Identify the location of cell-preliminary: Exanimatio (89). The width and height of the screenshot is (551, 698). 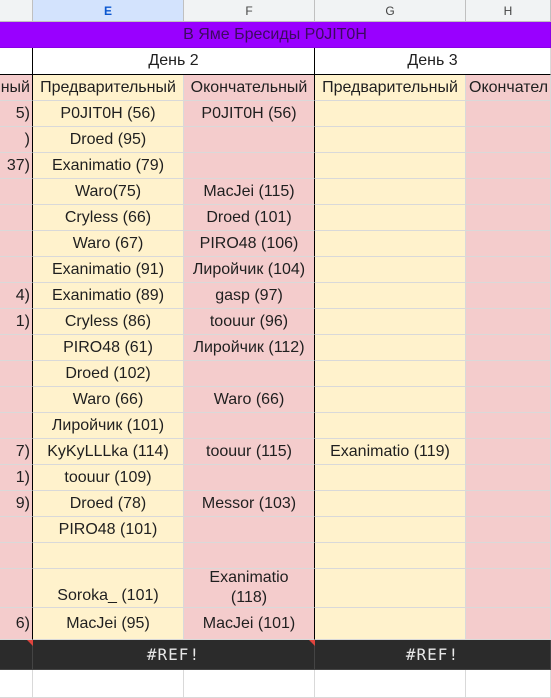
(108, 296).